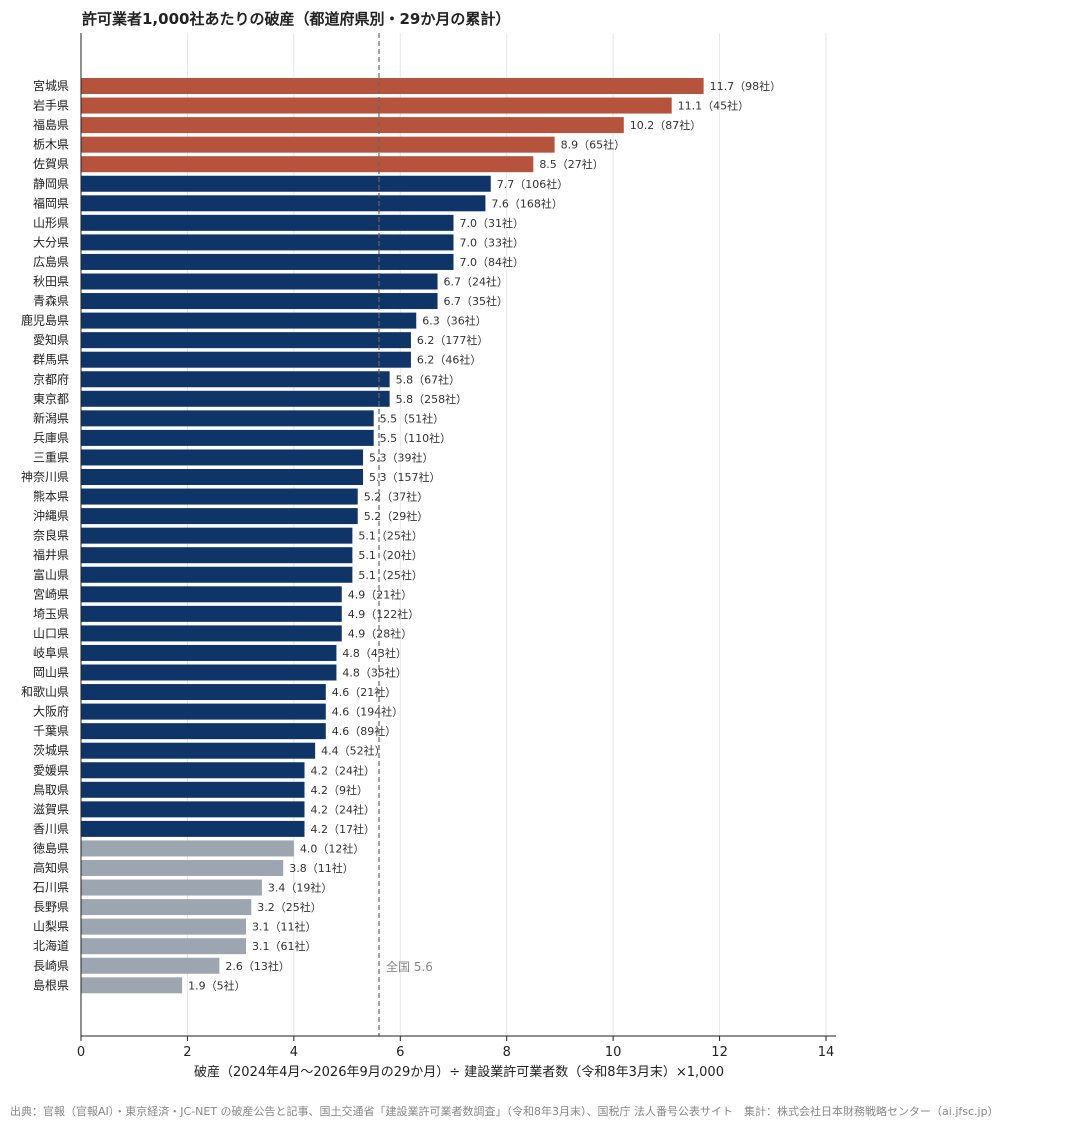 The width and height of the screenshot is (1089, 1128). What do you see at coordinates (296, 19) in the screenshot?
I see `chart-title: 許可業者1,000社あたりの破産（都道府県別・29か月の累計）` at bounding box center [296, 19].